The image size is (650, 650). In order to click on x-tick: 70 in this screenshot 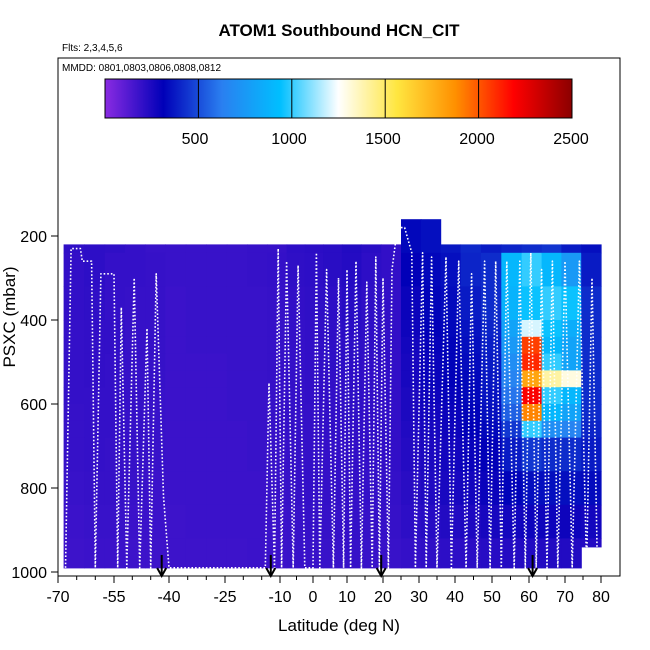, I will do `click(565, 591)`.